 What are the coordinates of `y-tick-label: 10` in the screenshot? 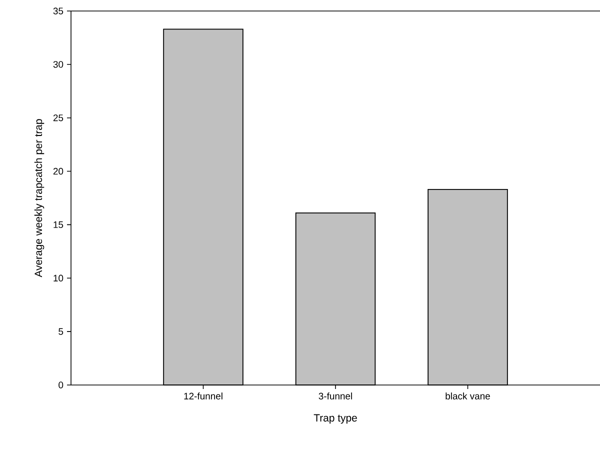 It's located at (59, 278).